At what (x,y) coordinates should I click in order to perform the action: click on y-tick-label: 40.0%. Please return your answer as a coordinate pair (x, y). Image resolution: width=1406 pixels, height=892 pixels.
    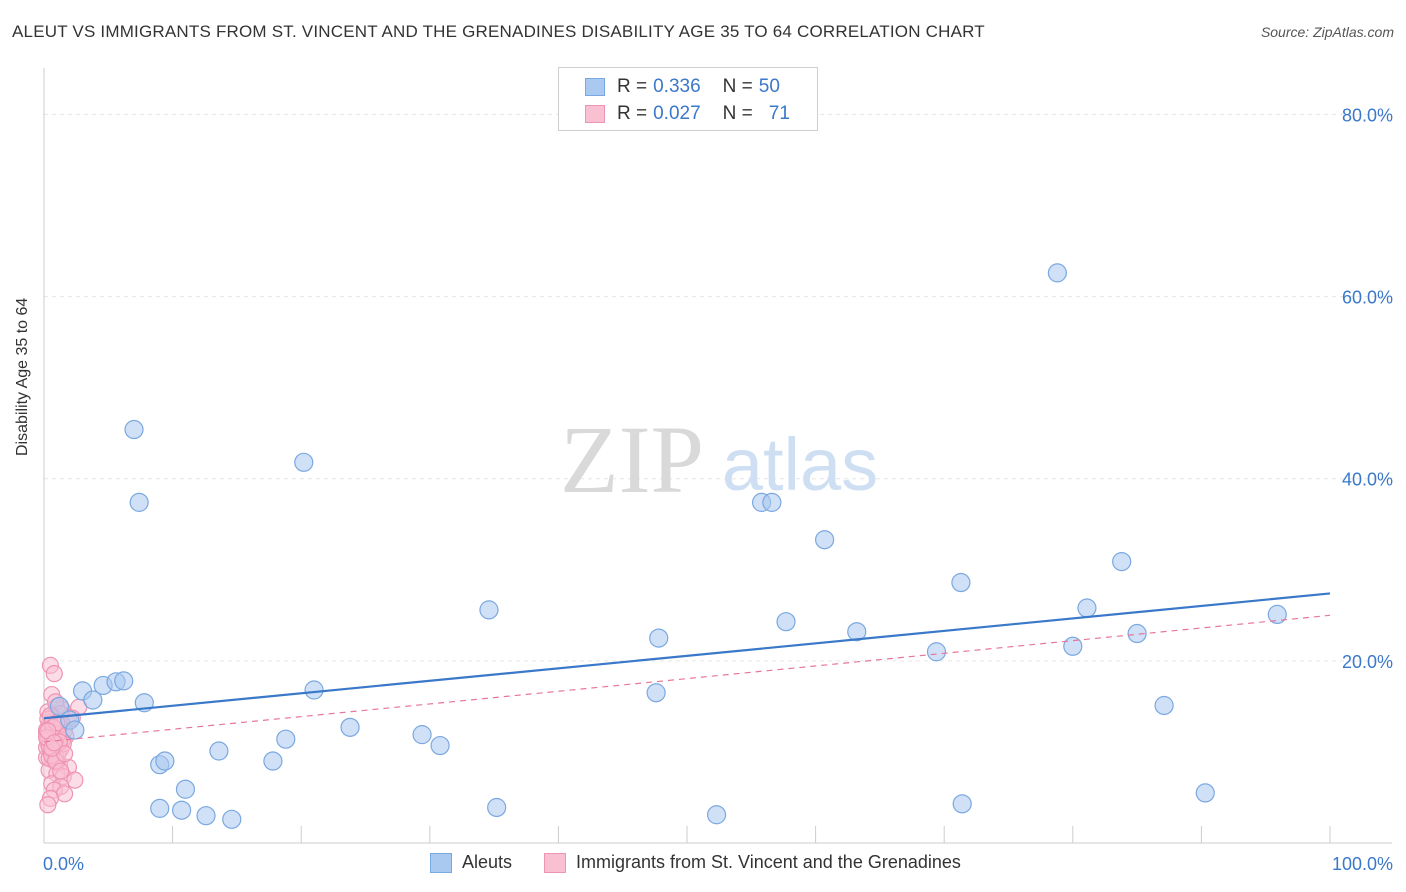
    Looking at the image, I should click on (1367, 480).